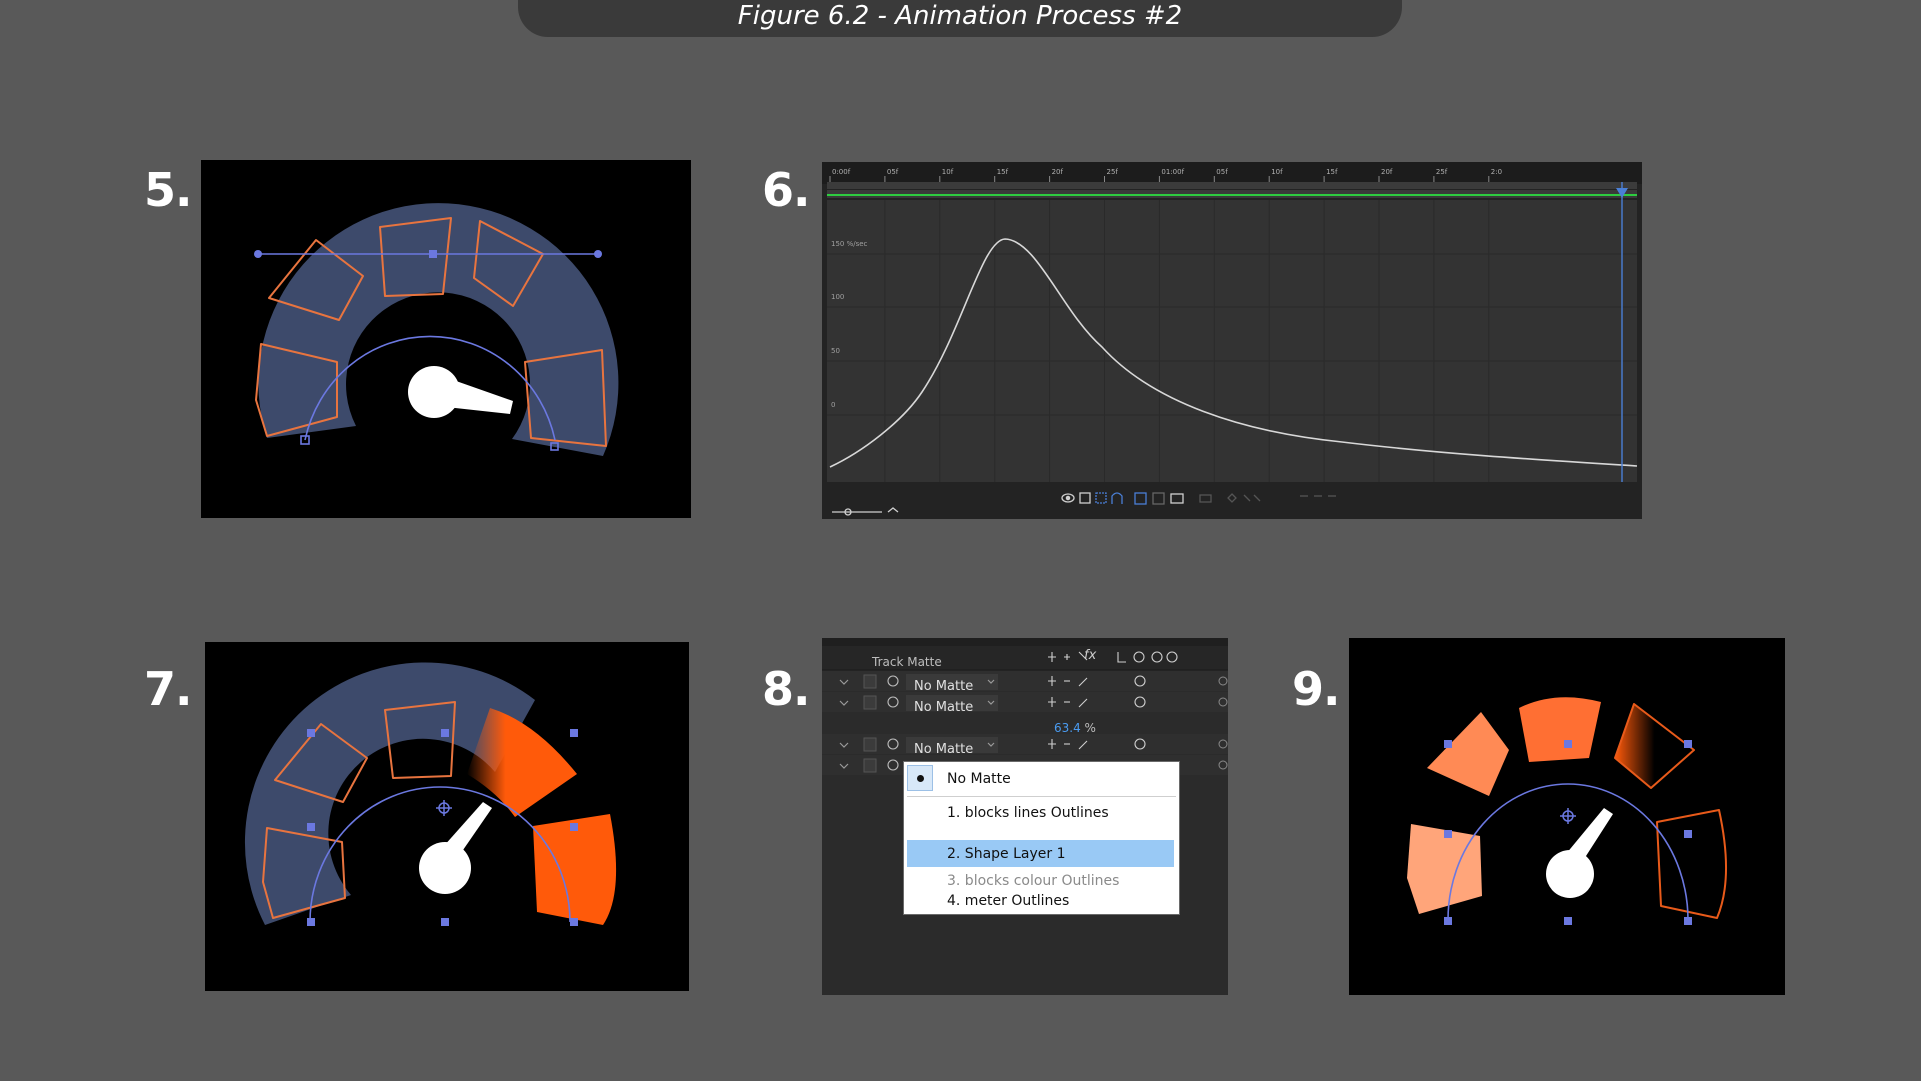  What do you see at coordinates (849, 244) in the screenshot?
I see `y-tick-label: 150 %/sec` at bounding box center [849, 244].